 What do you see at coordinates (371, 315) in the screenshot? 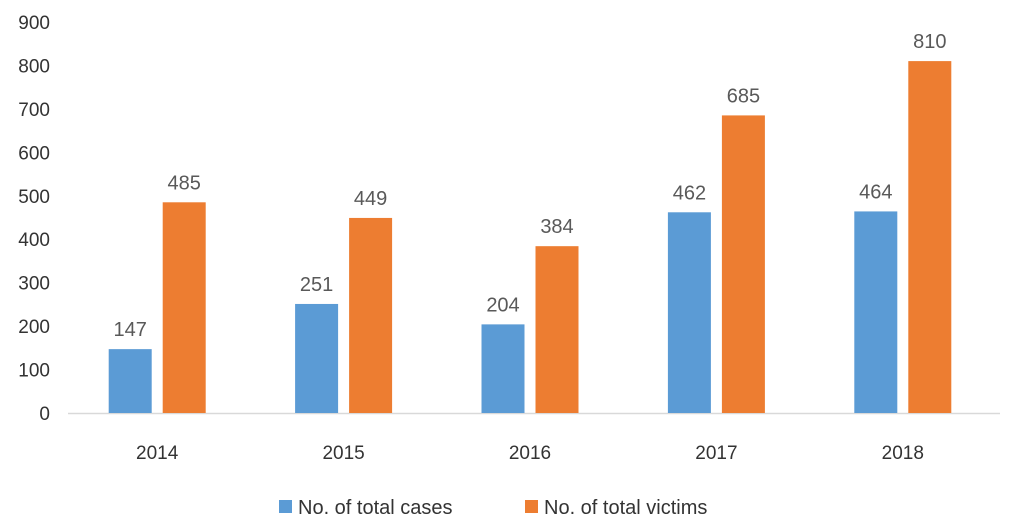
I see `bar-victims-2015` at bounding box center [371, 315].